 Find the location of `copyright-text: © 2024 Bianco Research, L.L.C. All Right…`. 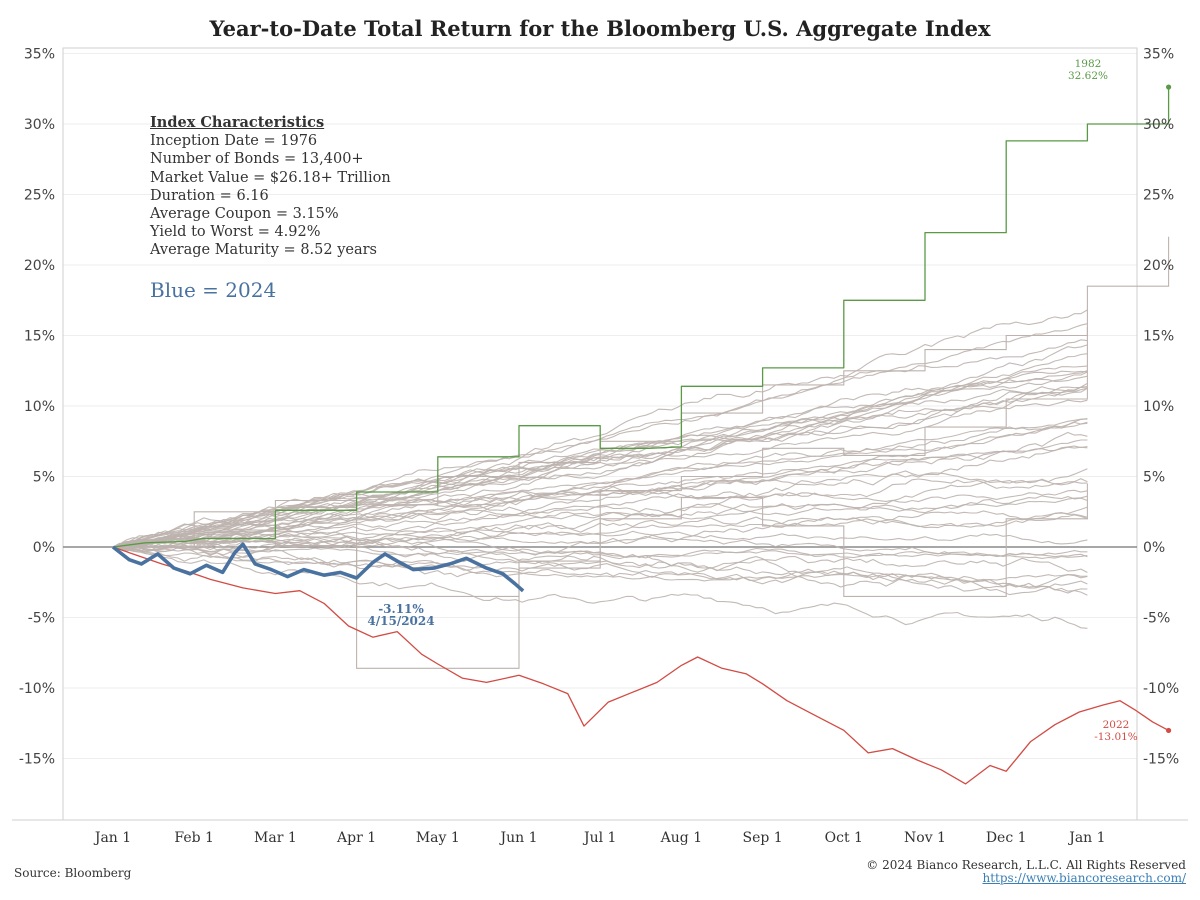

copyright-text: © 2024 Bianco Research, L.L.C. All Right… is located at coordinates (1026, 865).